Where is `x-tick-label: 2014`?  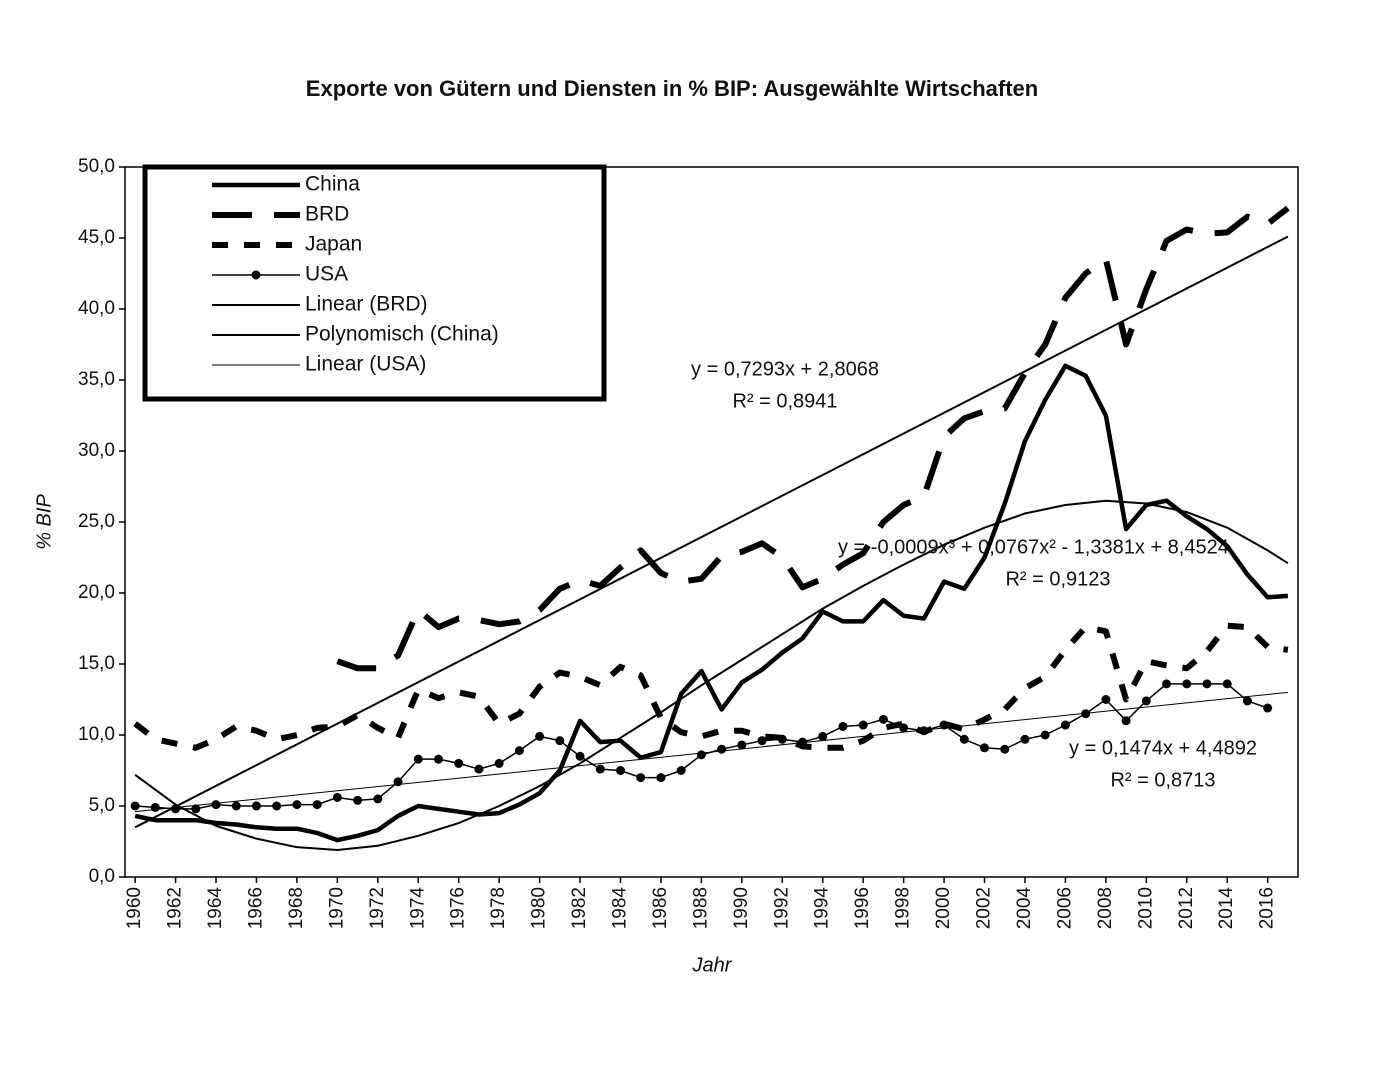 x-tick-label: 2014 is located at coordinates (1226, 908).